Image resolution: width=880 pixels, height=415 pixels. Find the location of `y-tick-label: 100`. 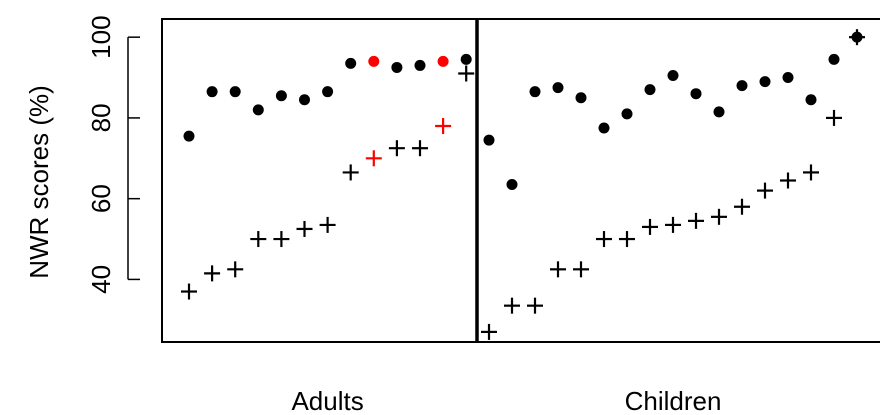

y-tick-label: 100 is located at coordinates (101, 36).